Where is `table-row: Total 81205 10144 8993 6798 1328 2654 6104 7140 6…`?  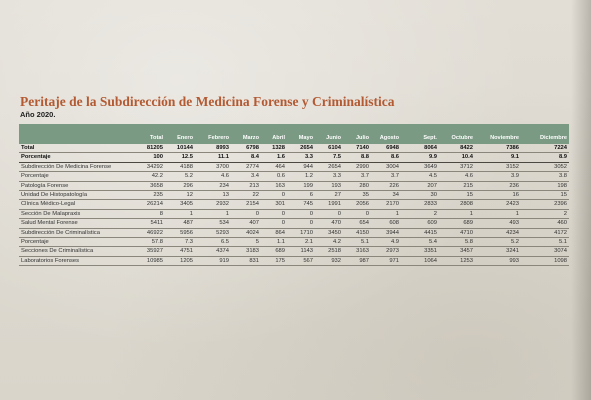 table-row: Total 81205 10144 8993 6798 1328 2654 6104 7140 6… is located at coordinates (294, 149).